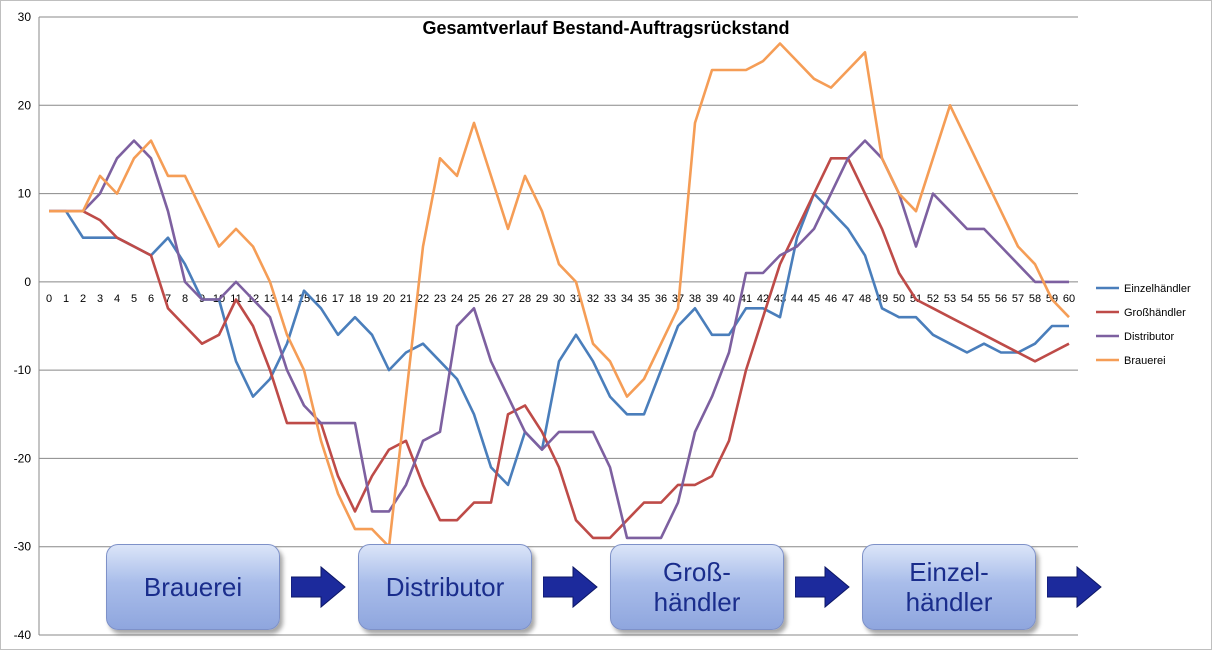 Image resolution: width=1212 pixels, height=651 pixels. I want to click on x-tick-label: 52, so click(933, 299).